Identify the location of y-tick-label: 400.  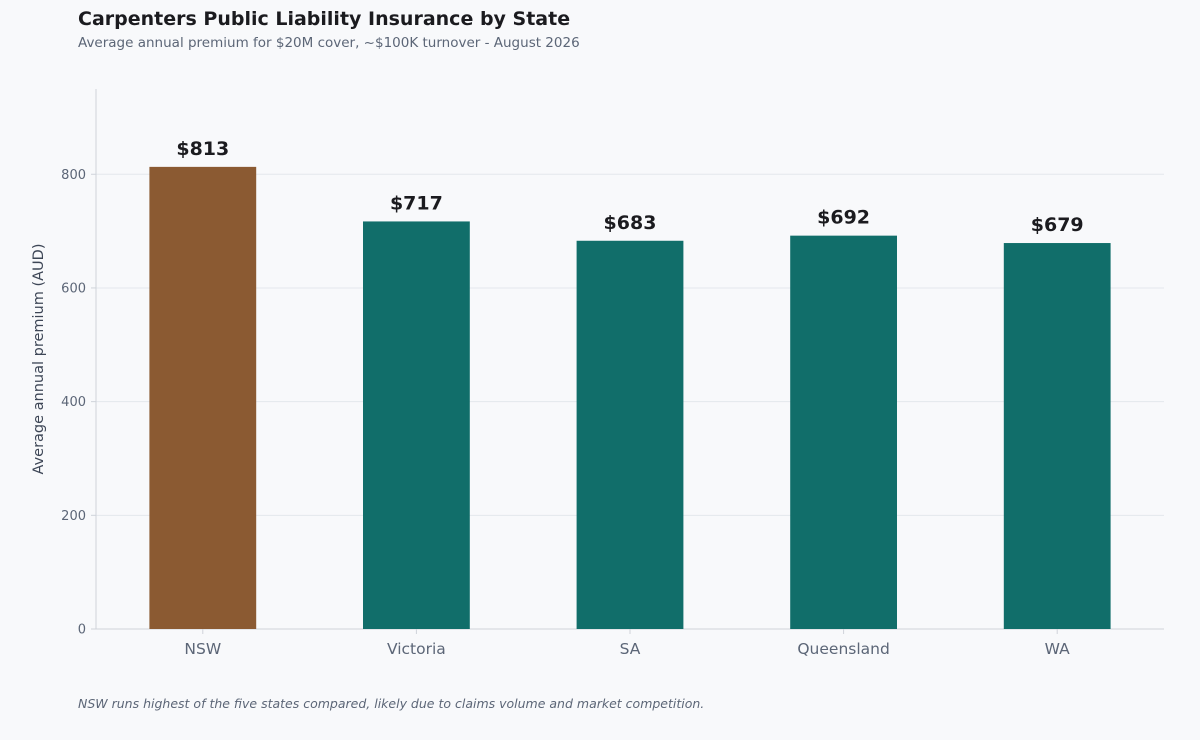
(73, 402).